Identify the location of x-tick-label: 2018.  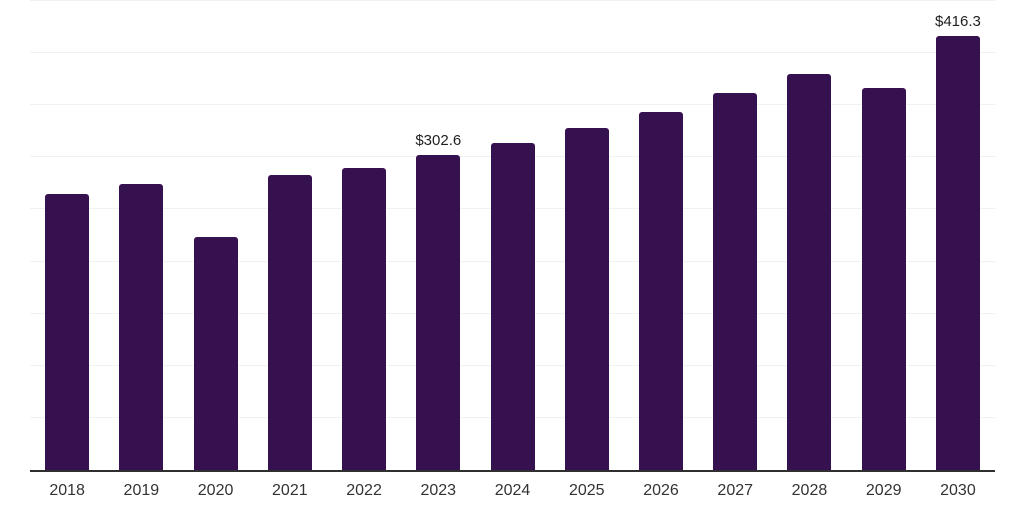
(67, 490).